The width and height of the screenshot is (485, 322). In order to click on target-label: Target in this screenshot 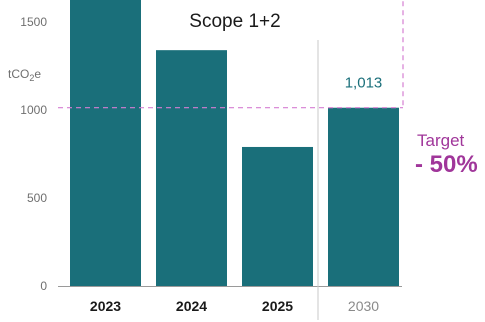, I will do `click(441, 140)`.